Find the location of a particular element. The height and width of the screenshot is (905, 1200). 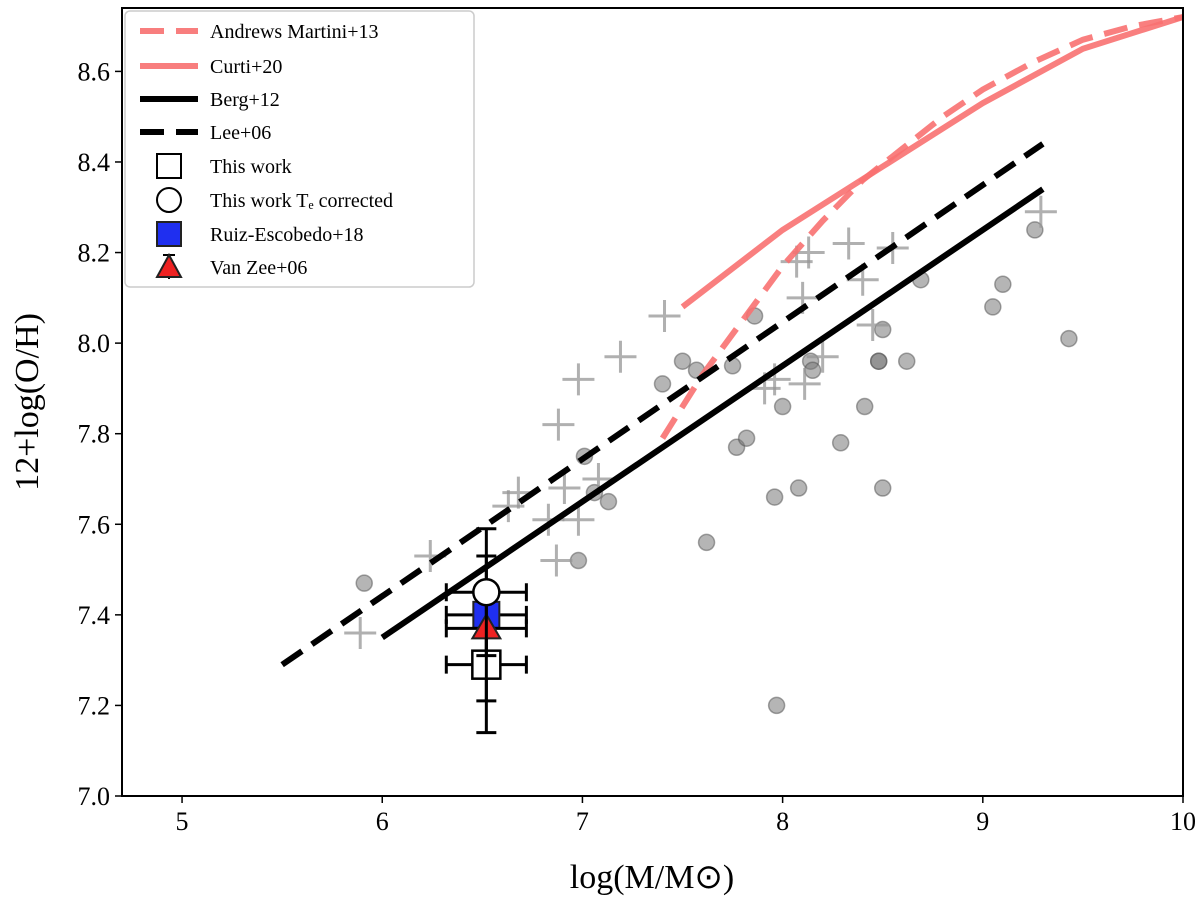

legend-label: Curti+20 is located at coordinates (246, 67).